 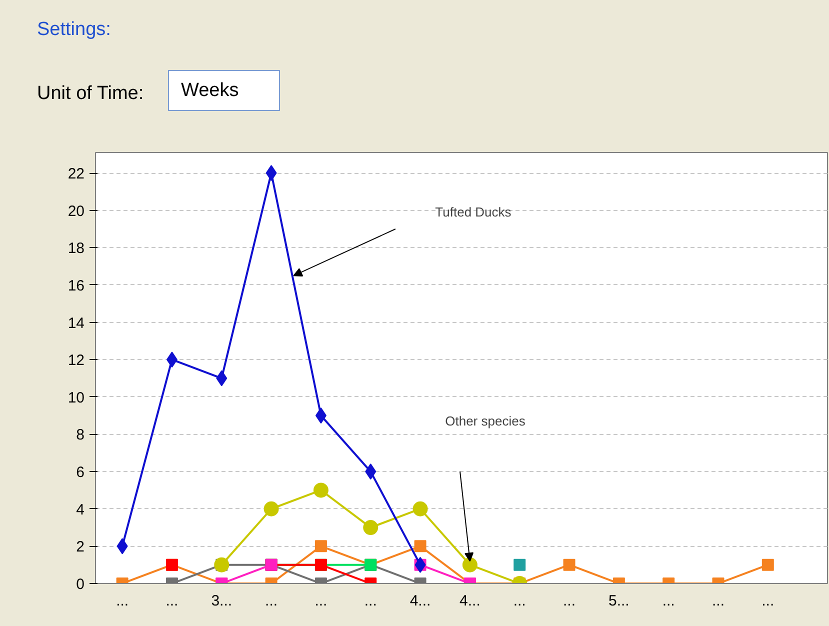 I want to click on y-tick-label: 8, so click(x=80, y=435).